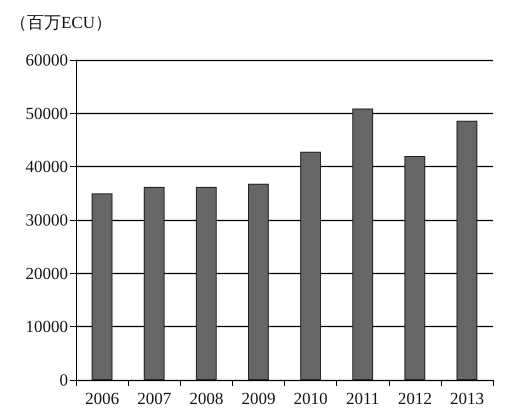  I want to click on x-tick-label: 2006, so click(102, 398).